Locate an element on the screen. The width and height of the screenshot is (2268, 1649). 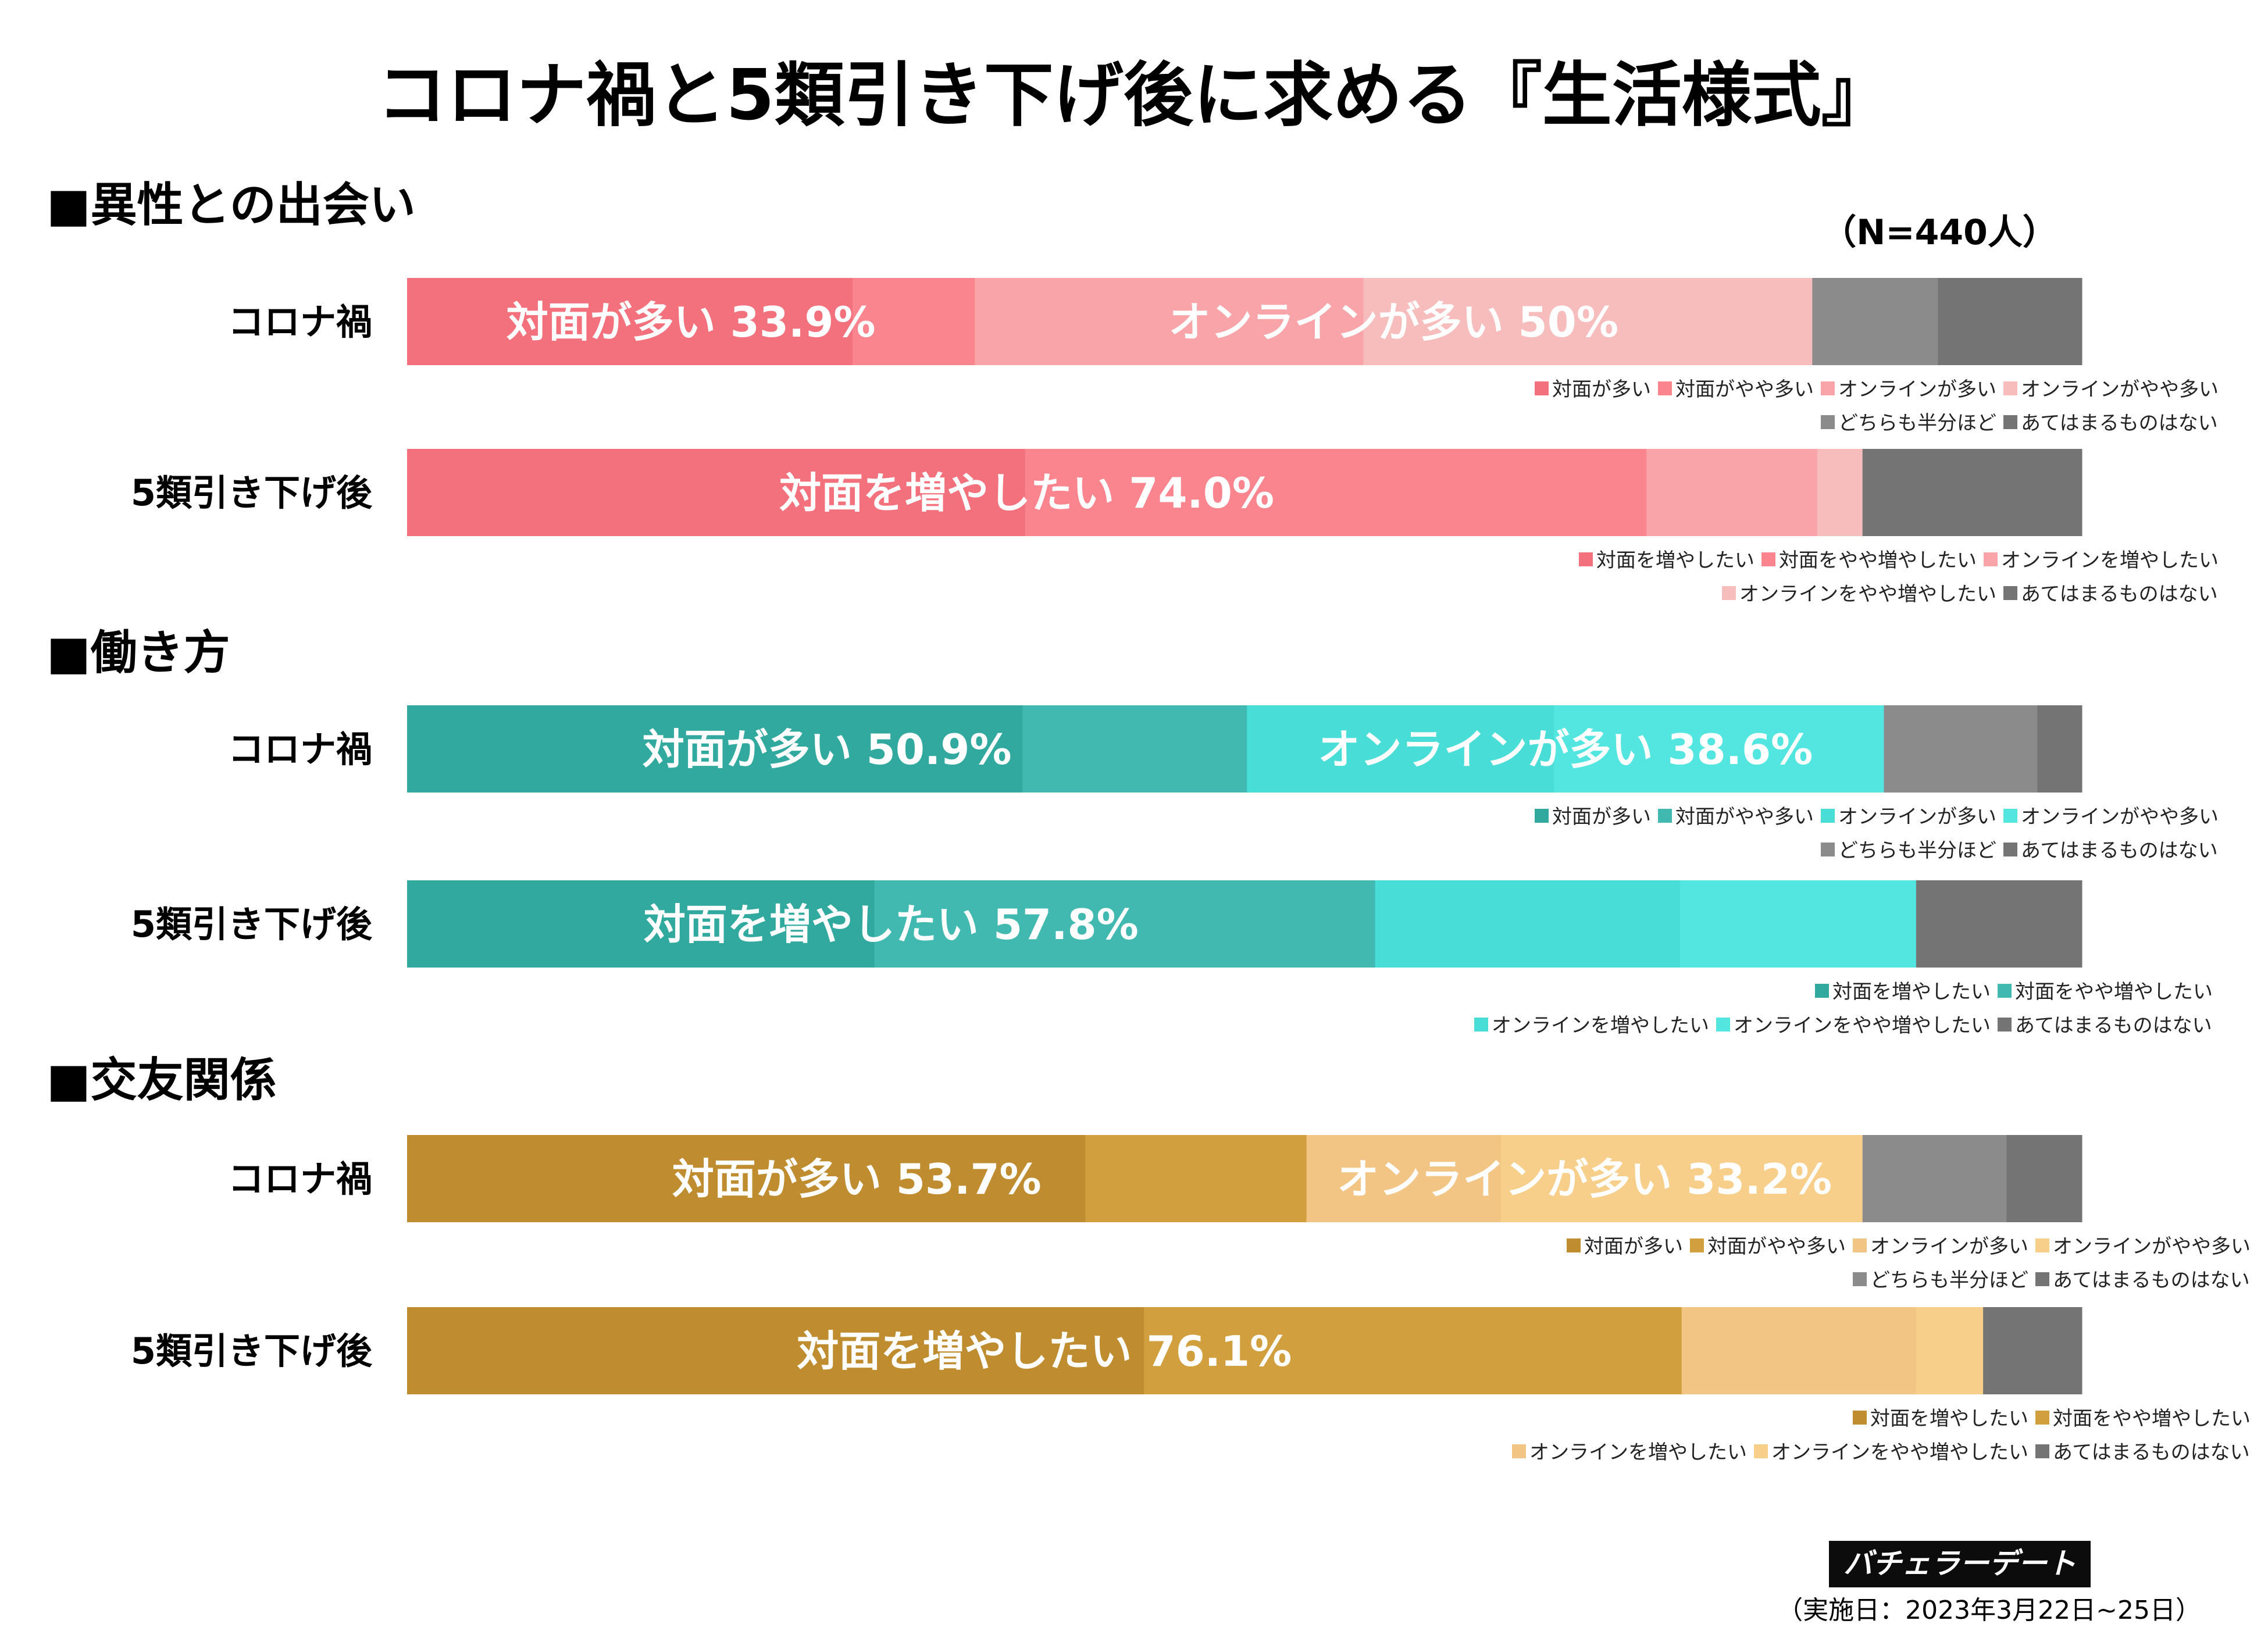
bar-segment: 対面が多い 37.3% is located at coordinates (715, 749).